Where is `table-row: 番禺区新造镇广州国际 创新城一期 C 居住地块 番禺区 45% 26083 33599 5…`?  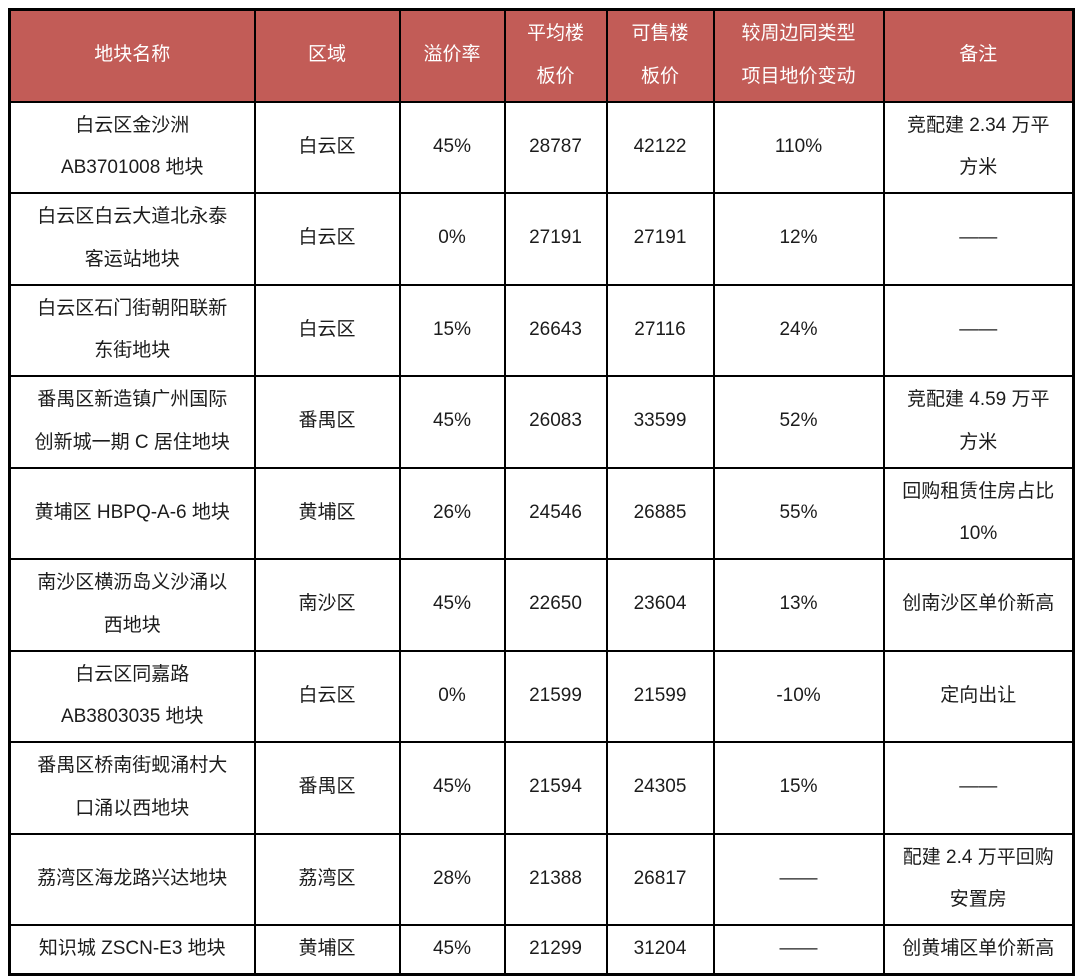
table-row: 番禺区新造镇广州国际 创新城一期 C 居住地块 番禺区 45% 26083 33599 5… is located at coordinates (541, 422).